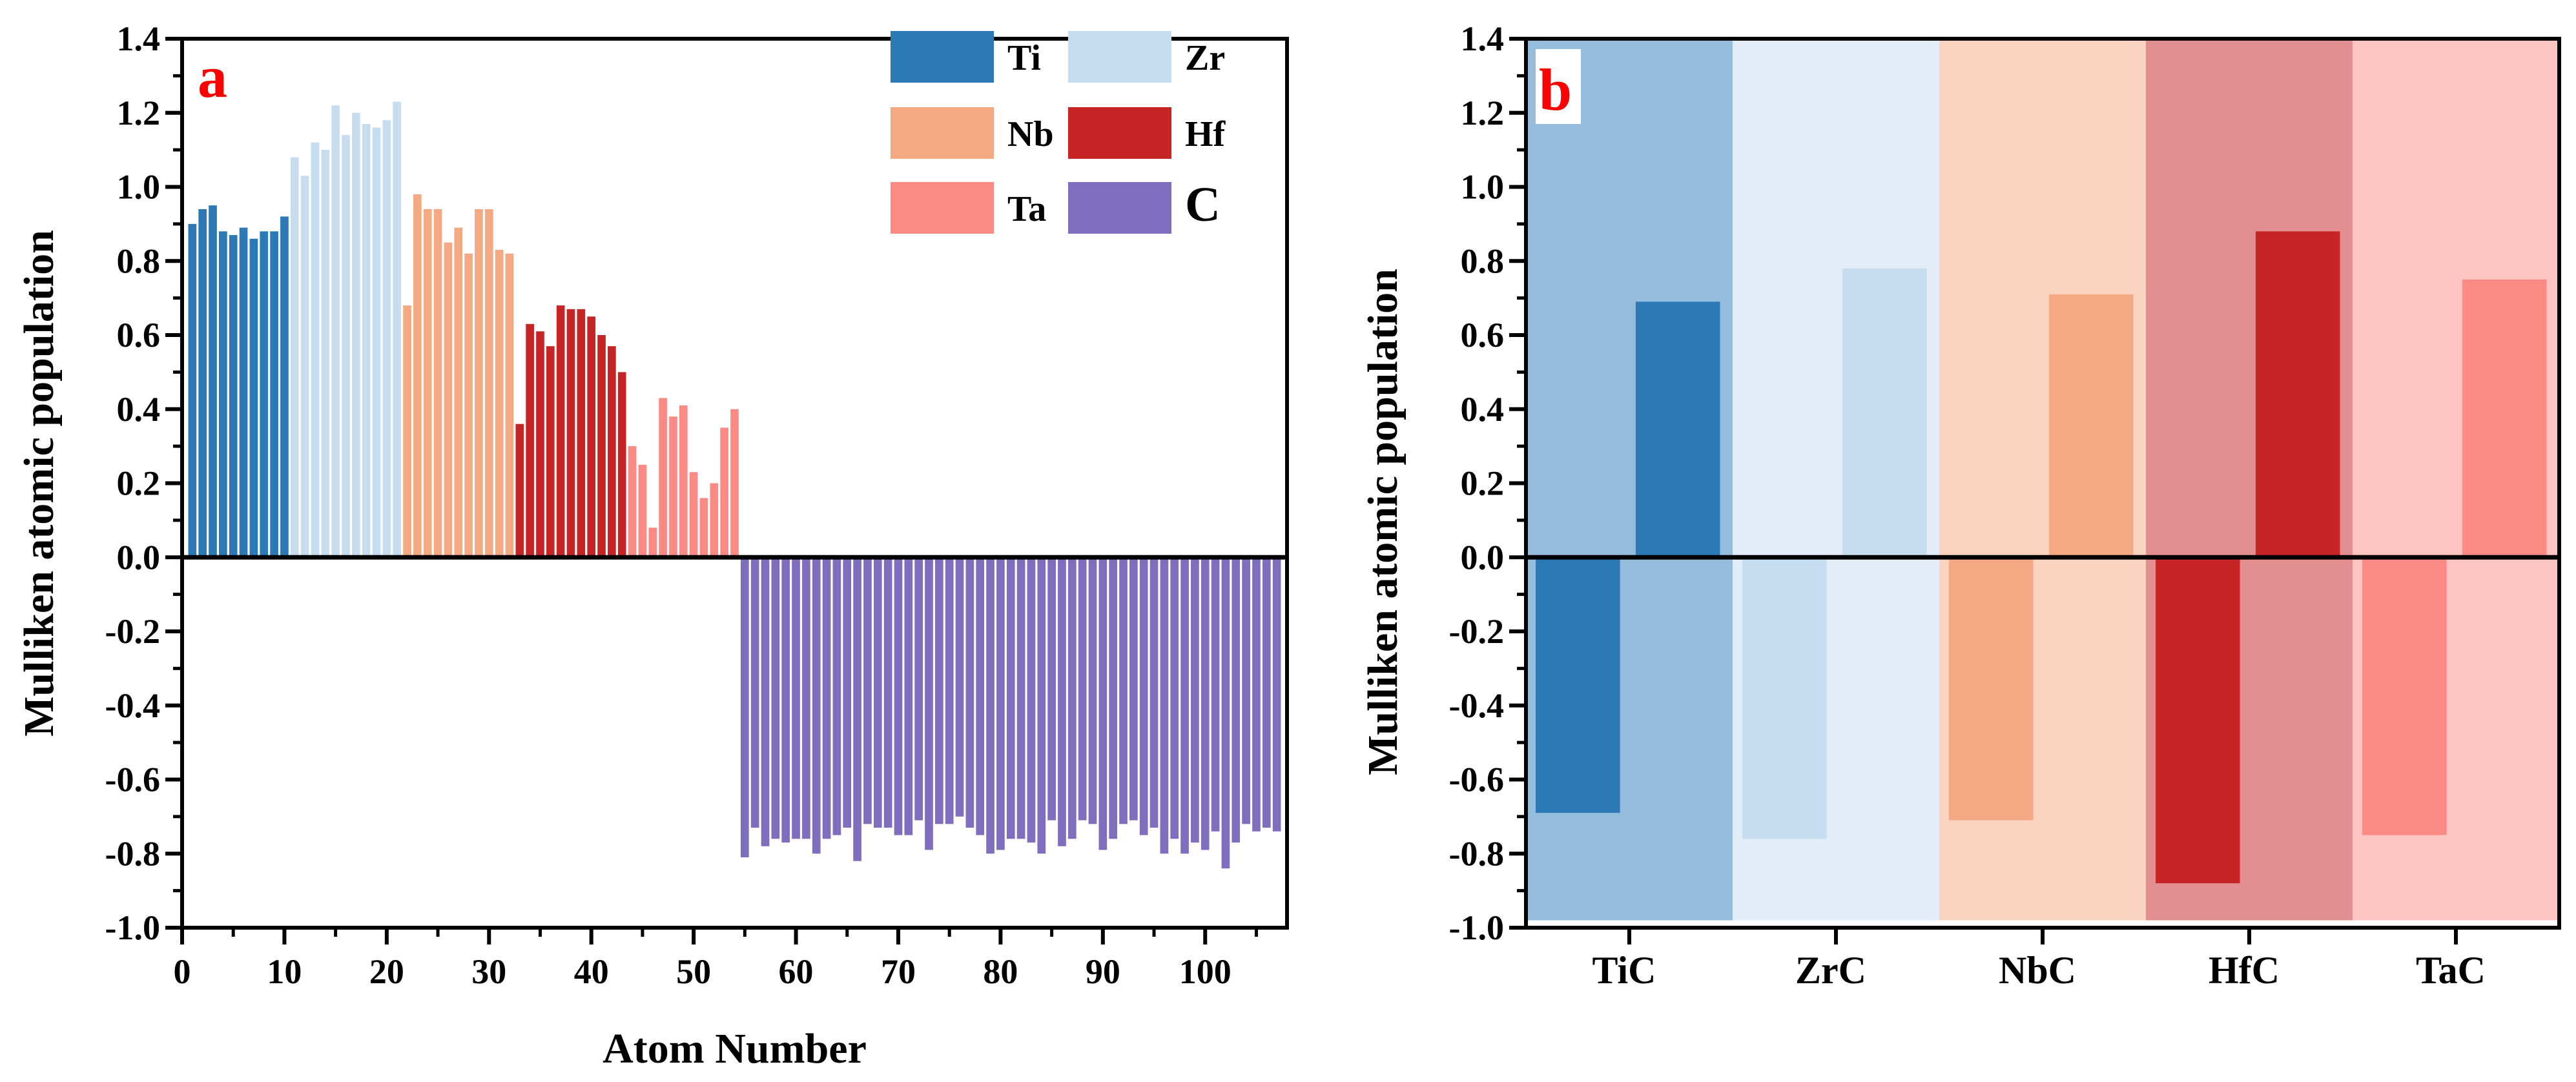 The image size is (2576, 1082). What do you see at coordinates (2297, 394) in the screenshot?
I see `bar-hfc-metal` at bounding box center [2297, 394].